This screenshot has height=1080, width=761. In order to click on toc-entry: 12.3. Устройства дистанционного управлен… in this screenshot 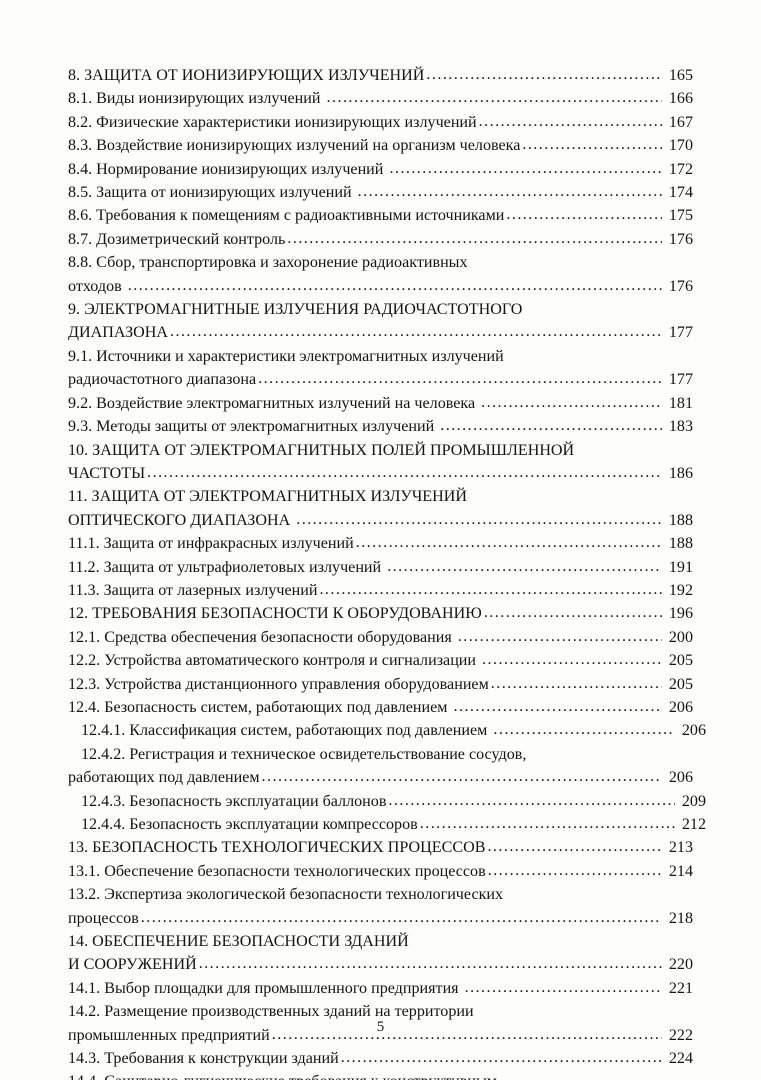, I will do `click(380, 684)`.